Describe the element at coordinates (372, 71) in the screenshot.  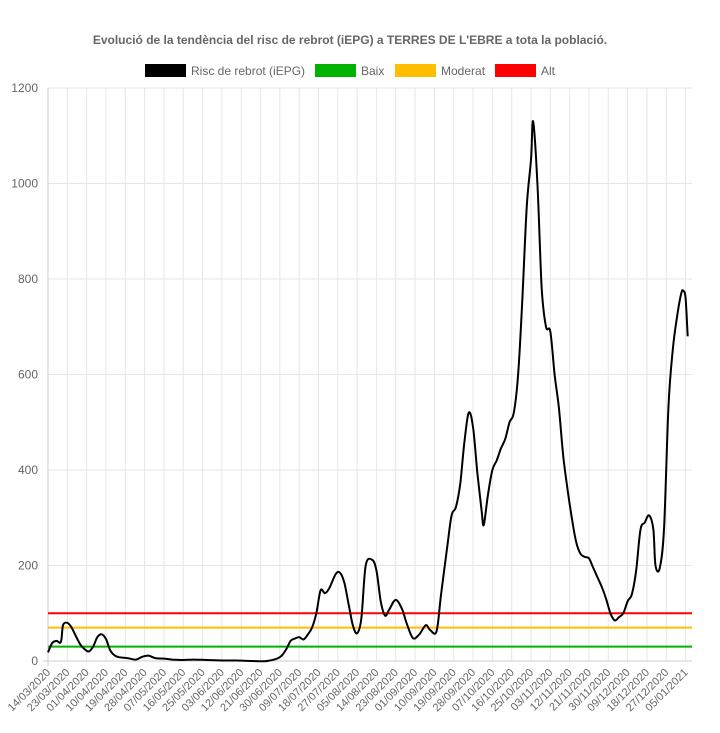
I see `legend-label-1: Baix` at that location.